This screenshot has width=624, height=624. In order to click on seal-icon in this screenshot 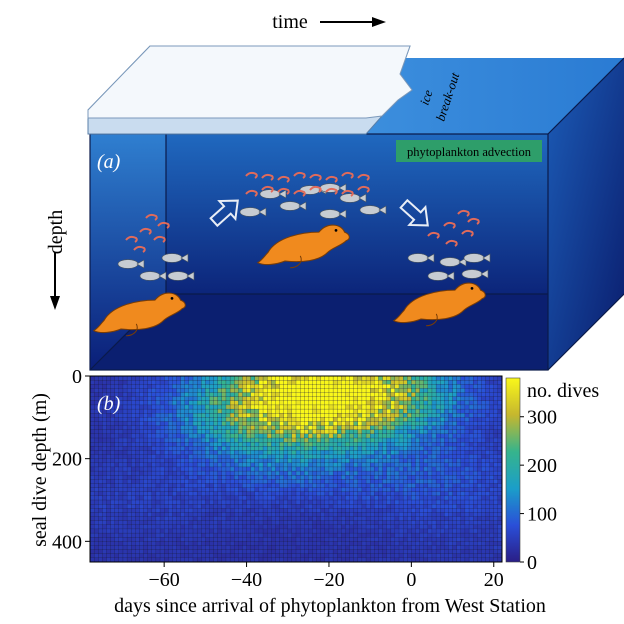, I will do `click(303, 246)`.